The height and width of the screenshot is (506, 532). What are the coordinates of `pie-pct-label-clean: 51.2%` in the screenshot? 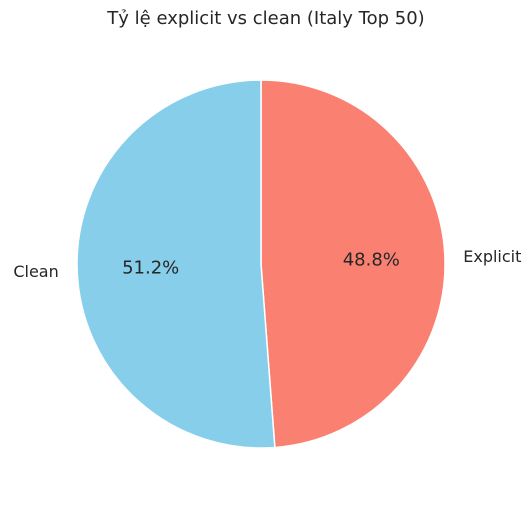 It's located at (150, 268).